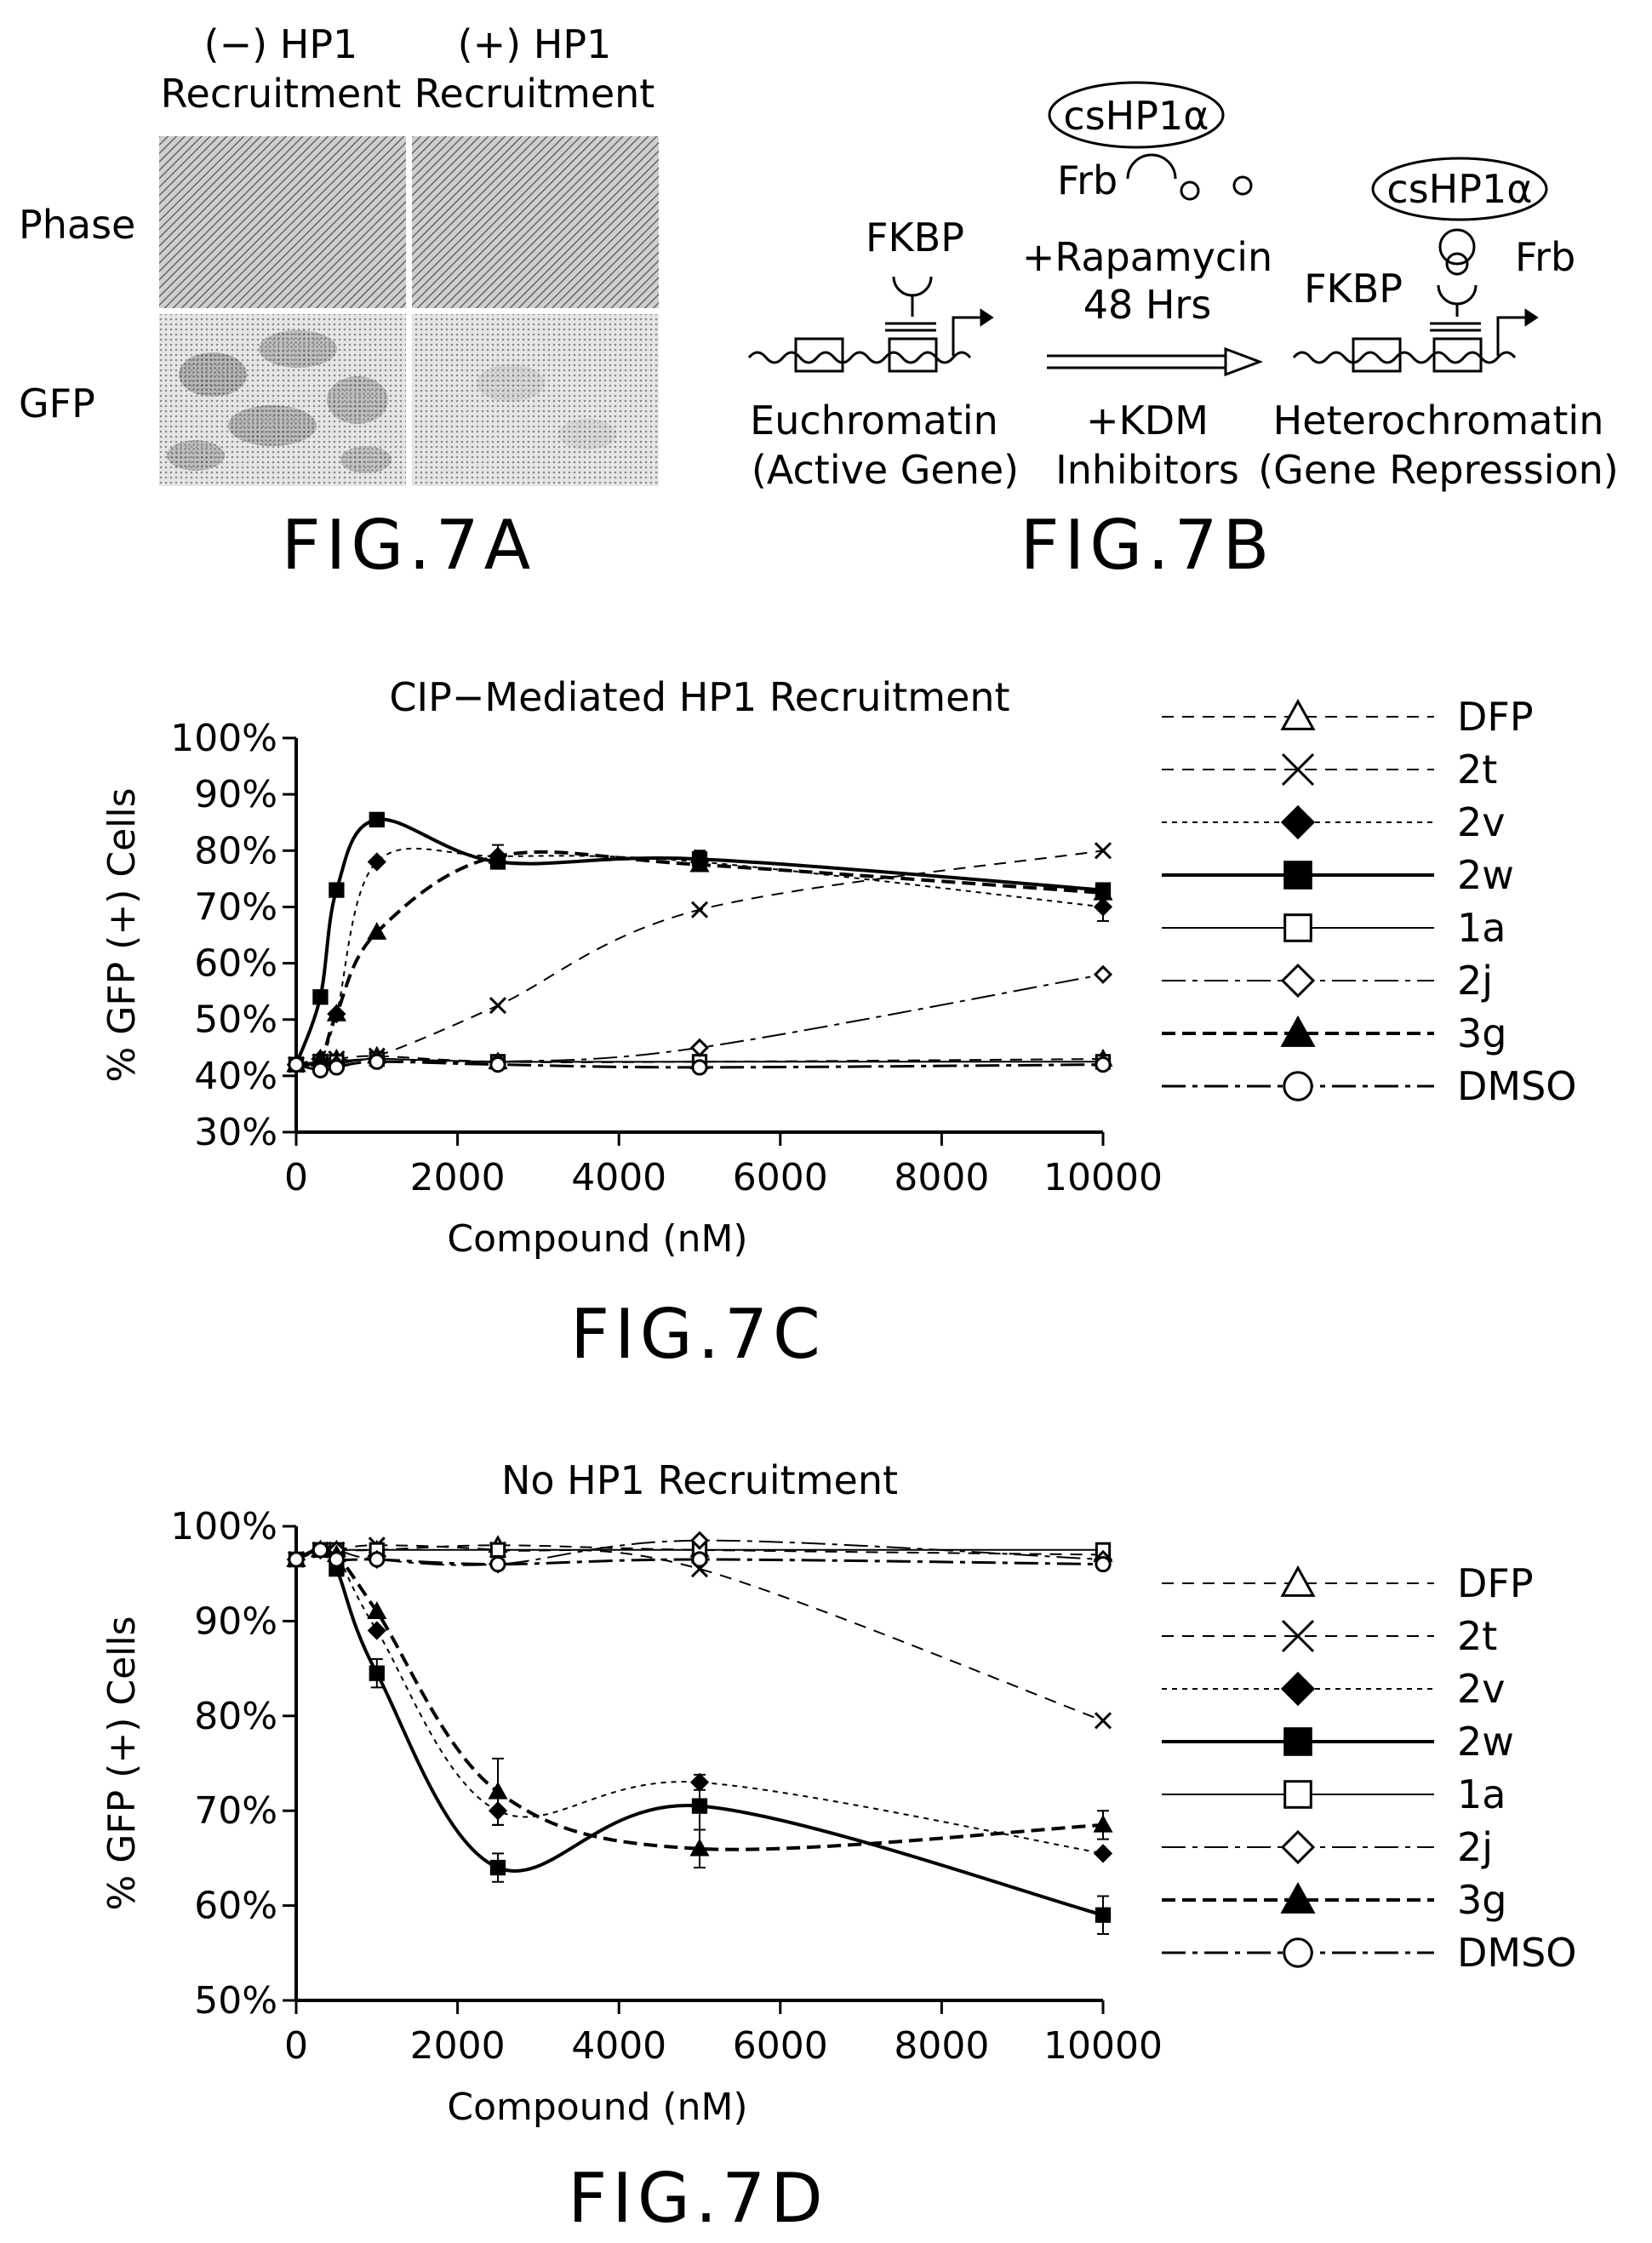 This screenshot has width=1652, height=2243. I want to click on fig7d-series-2w, so click(700, 1739).